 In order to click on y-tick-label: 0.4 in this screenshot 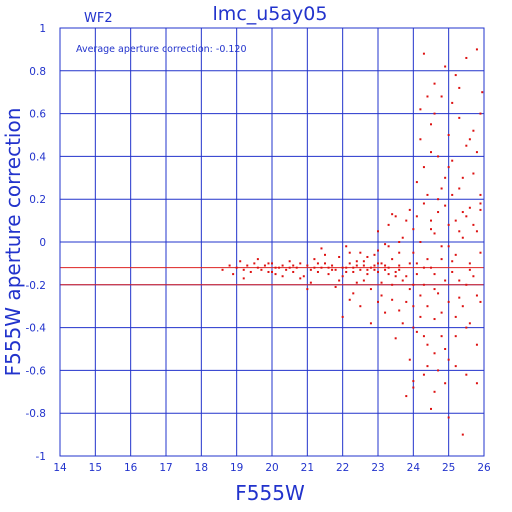, I will do `click(37, 157)`.